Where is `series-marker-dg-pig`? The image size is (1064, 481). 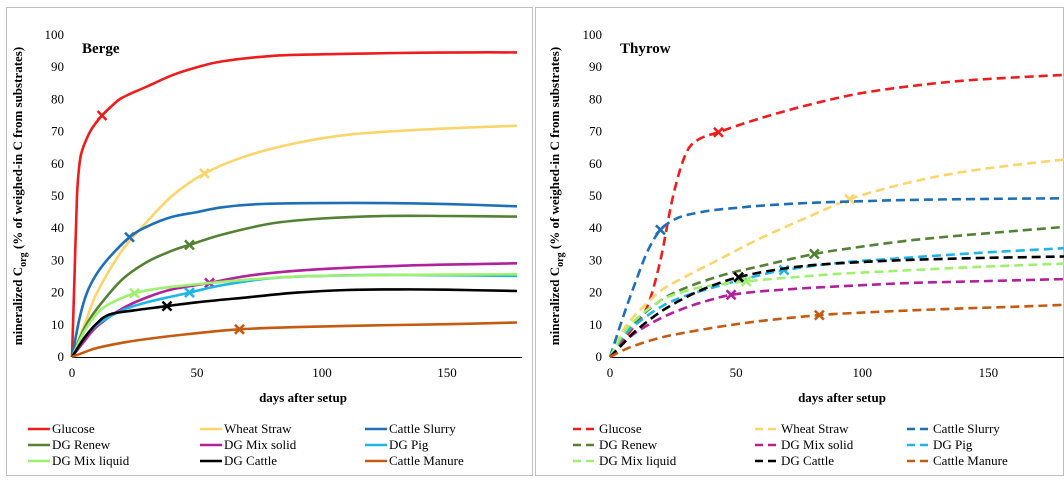 series-marker-dg-pig is located at coordinates (189, 293).